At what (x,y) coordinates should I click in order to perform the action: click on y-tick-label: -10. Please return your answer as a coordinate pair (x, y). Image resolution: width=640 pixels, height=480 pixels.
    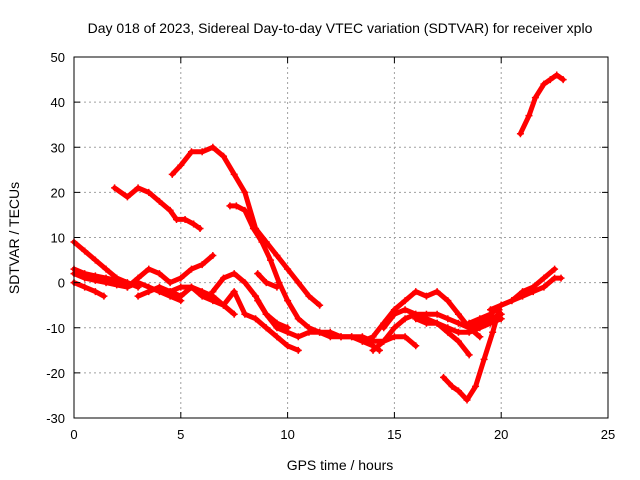
    Looking at the image, I should click on (55, 328).